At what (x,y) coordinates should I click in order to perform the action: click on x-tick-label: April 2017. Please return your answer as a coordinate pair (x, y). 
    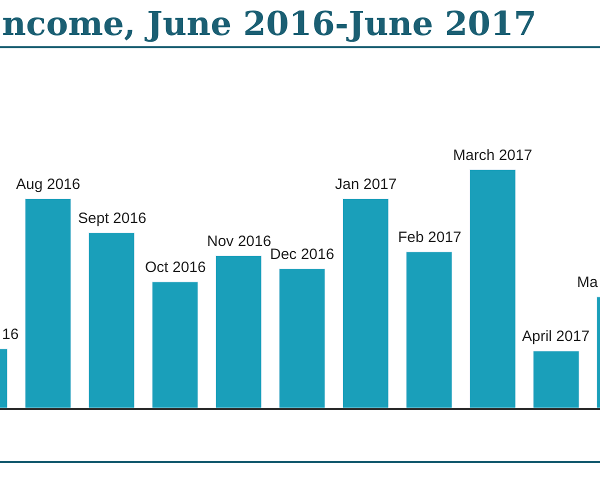
    Looking at the image, I should click on (556, 336).